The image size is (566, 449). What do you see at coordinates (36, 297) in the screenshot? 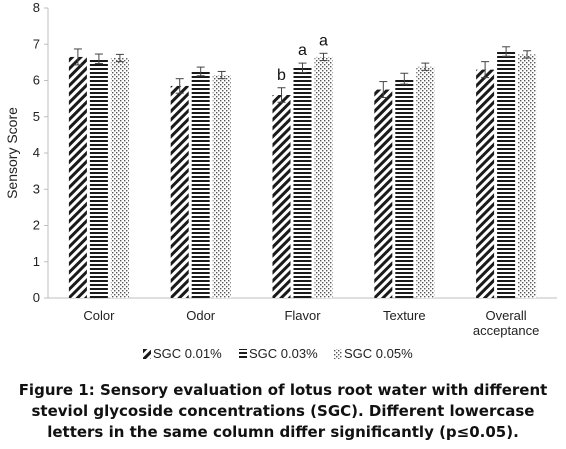
I see `y-tick-label: 0` at bounding box center [36, 297].